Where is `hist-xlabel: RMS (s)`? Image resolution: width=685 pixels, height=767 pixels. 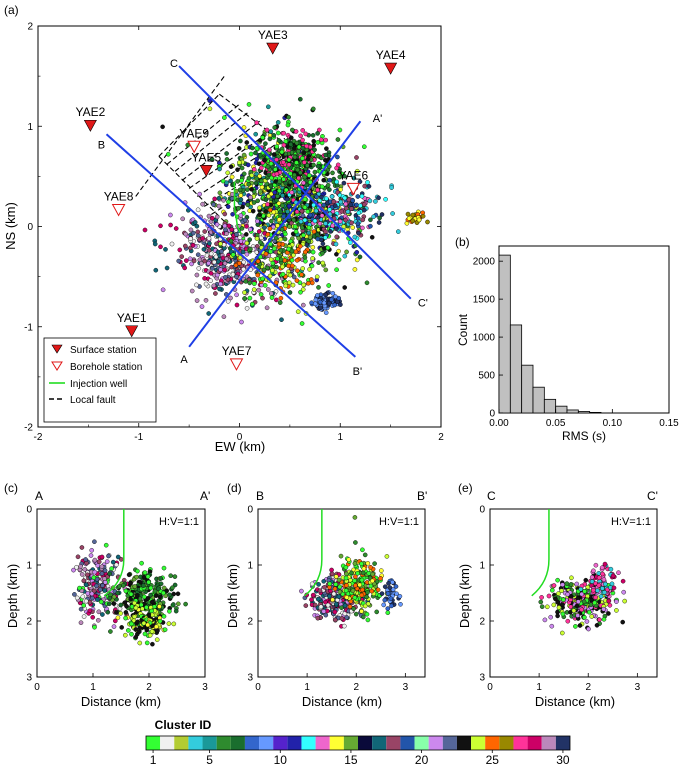 hist-xlabel: RMS (s) is located at coordinates (584, 436).